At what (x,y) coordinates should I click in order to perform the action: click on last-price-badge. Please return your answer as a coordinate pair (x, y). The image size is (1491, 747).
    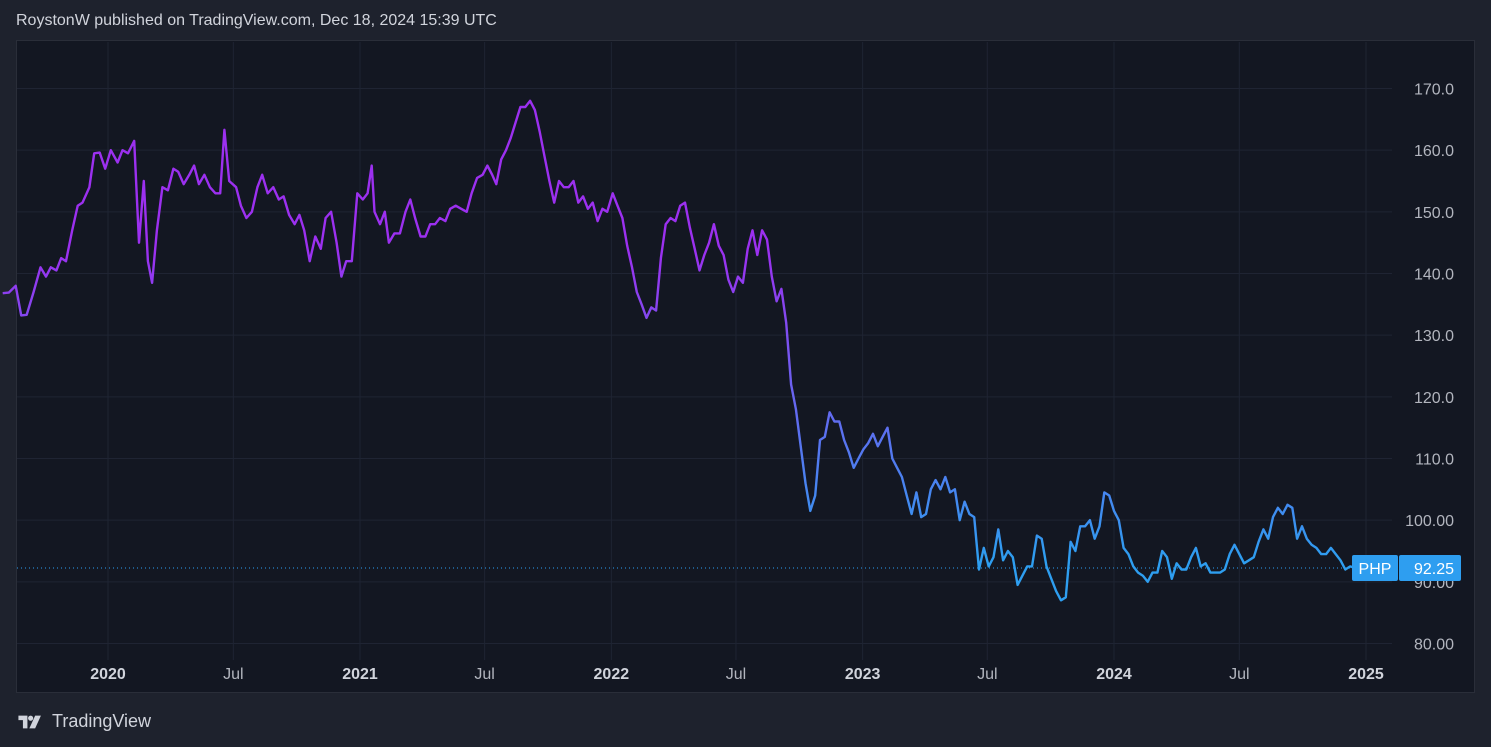
    Looking at the image, I should click on (1430, 567).